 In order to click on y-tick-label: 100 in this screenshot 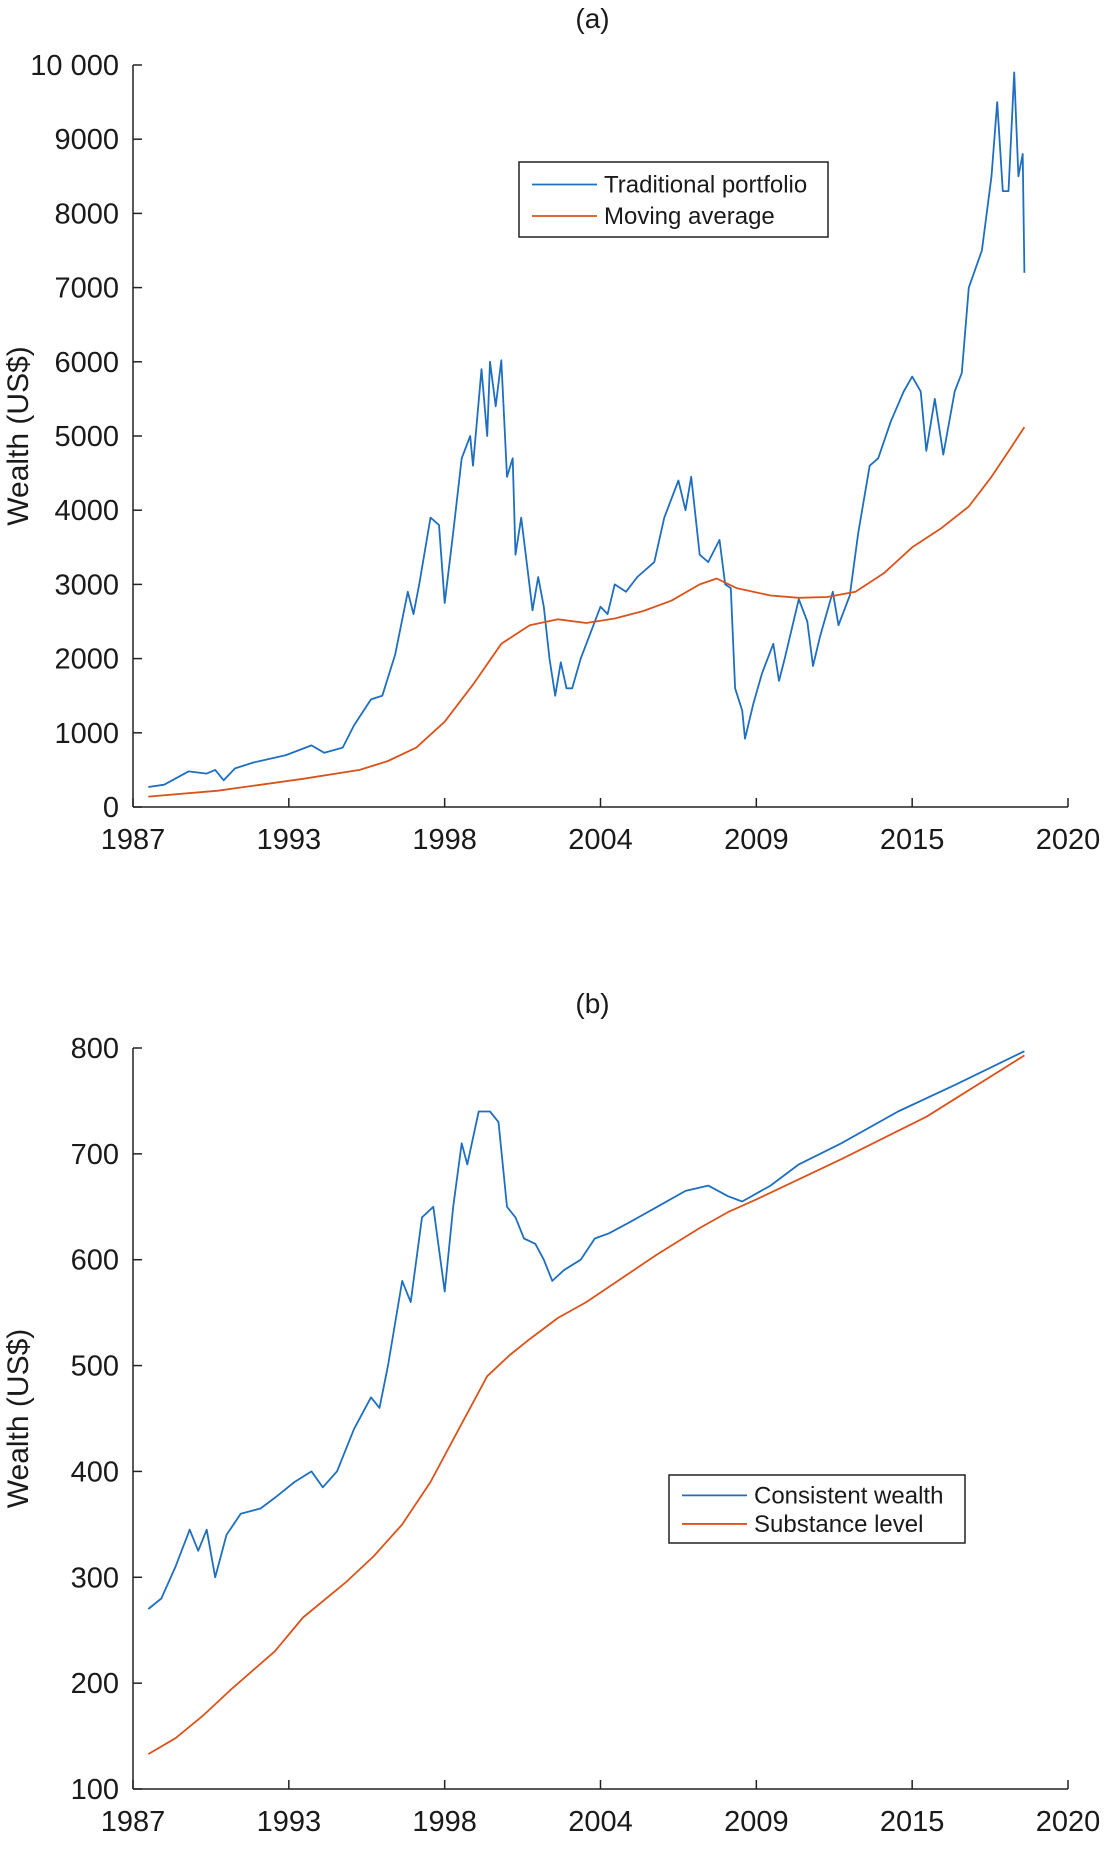, I will do `click(95, 1790)`.